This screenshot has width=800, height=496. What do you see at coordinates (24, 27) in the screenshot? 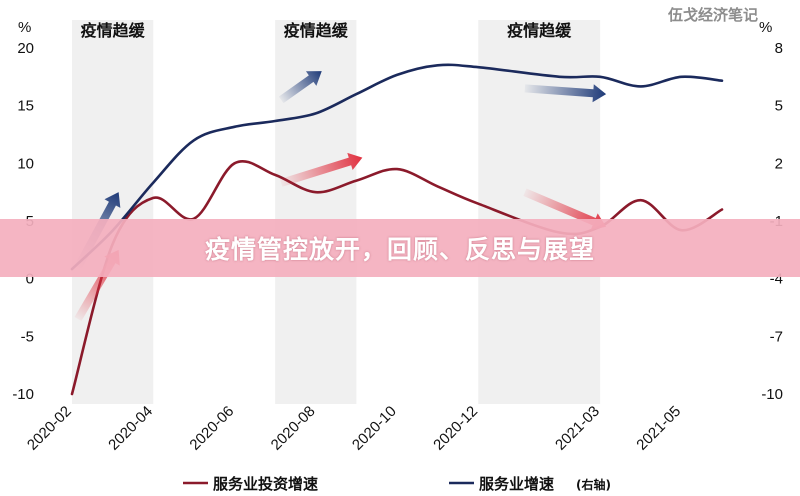
I see `left-axis-unit: %` at bounding box center [24, 27].